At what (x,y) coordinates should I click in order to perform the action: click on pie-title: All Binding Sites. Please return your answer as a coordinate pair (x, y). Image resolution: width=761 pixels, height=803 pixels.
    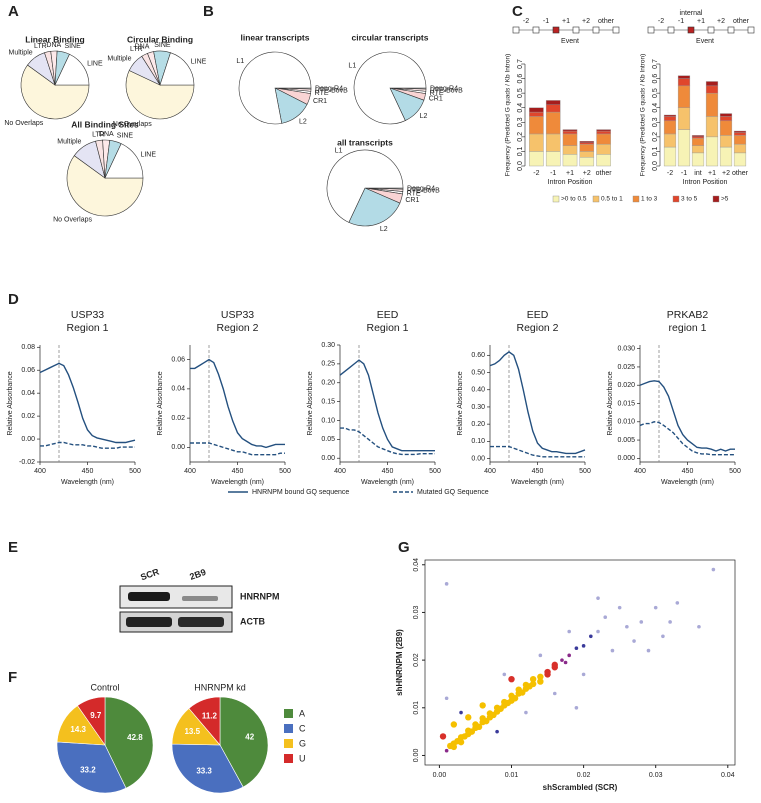
    Looking at the image, I should click on (105, 124).